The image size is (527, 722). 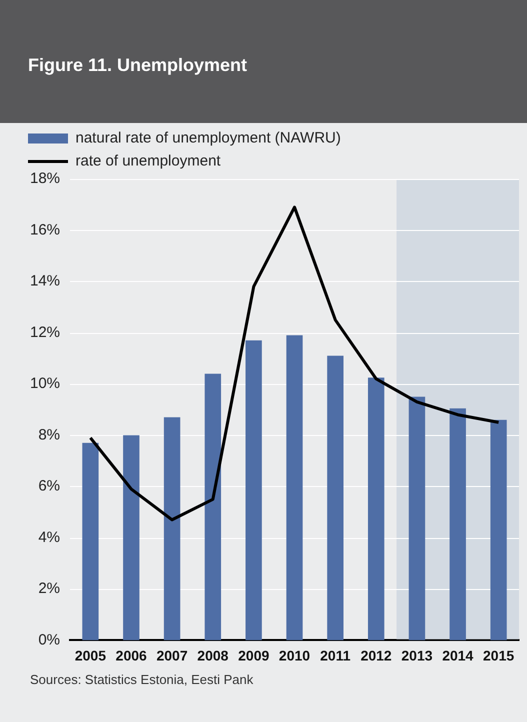 What do you see at coordinates (498, 655) in the screenshot?
I see `x-tick-label: 2015` at bounding box center [498, 655].